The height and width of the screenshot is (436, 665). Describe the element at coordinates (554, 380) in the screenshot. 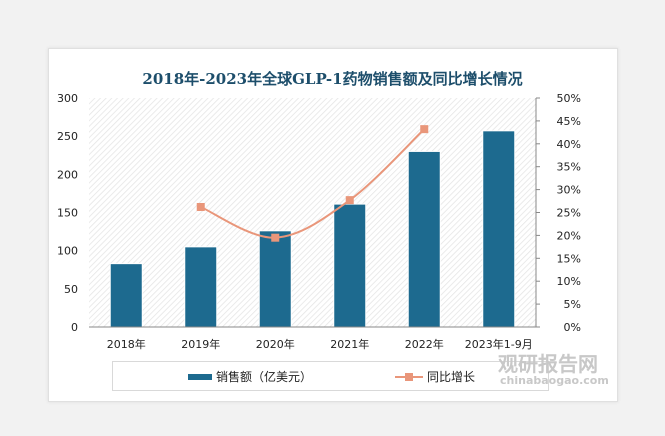

I see `watermark-url: chinabaogao.com` at that location.